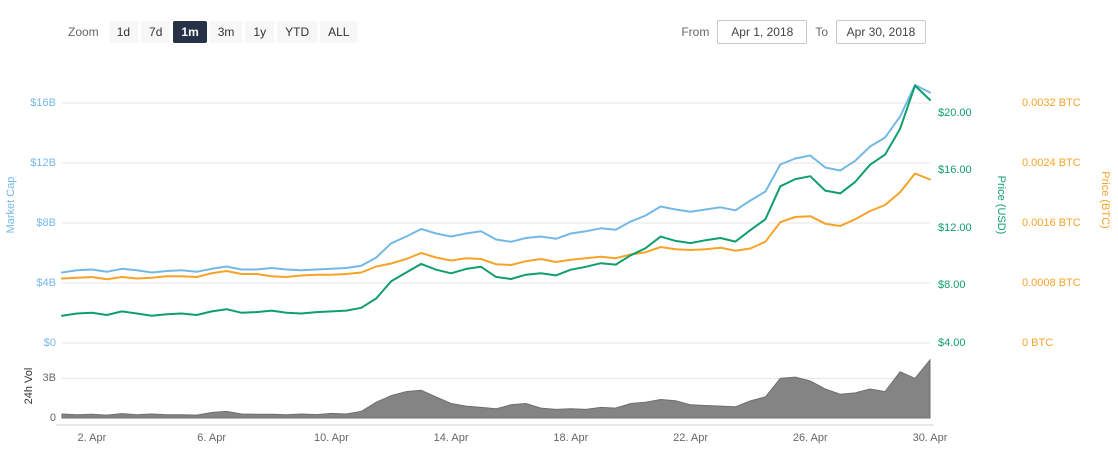 Image resolution: width=1118 pixels, height=464 pixels. I want to click on 24h-vol-area-series, so click(496, 388).